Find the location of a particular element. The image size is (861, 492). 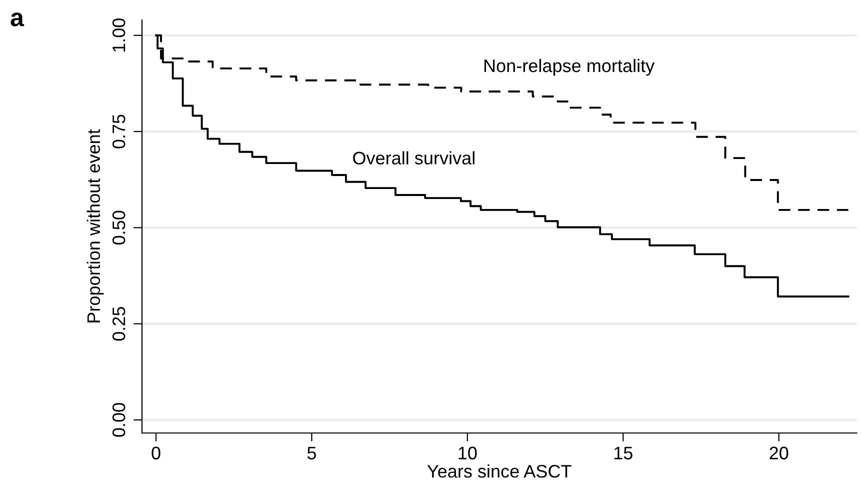

x-axis-title: Years since ASCT is located at coordinates (499, 471).